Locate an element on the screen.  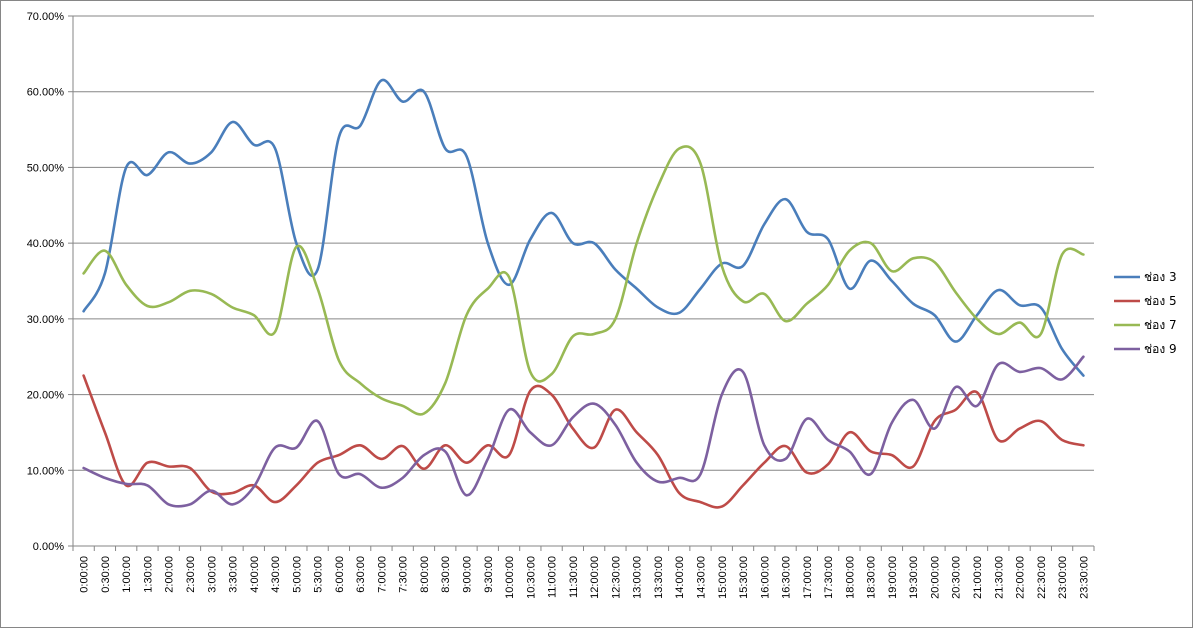
x-tick-label: 9:00:00 is located at coordinates (468, 574).